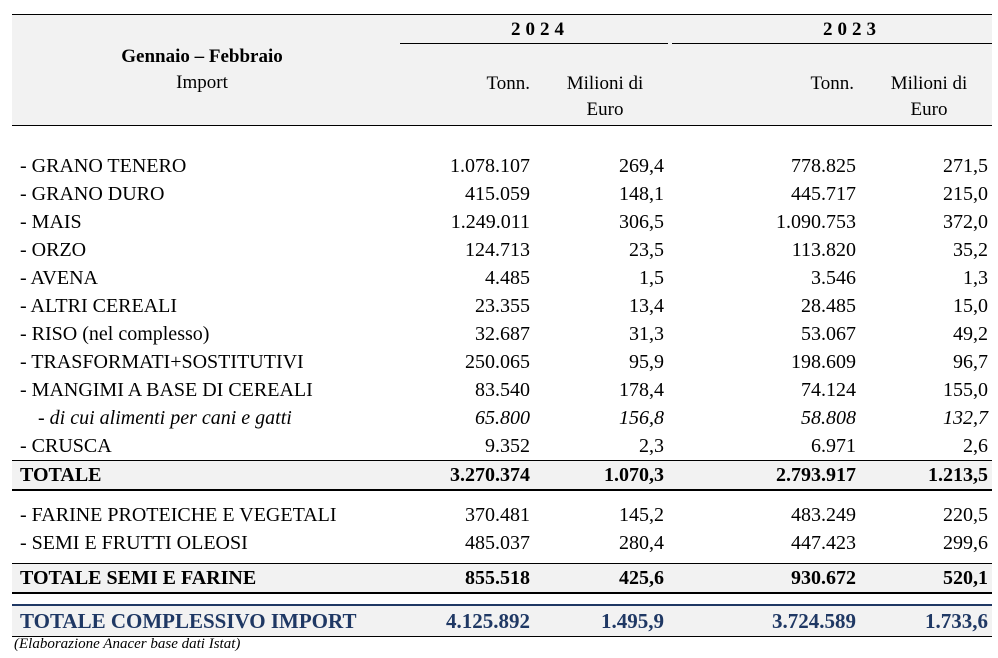 The image size is (998, 658). What do you see at coordinates (958, 475) in the screenshot?
I see `cell-eur-2023: 1.213,5` at bounding box center [958, 475].